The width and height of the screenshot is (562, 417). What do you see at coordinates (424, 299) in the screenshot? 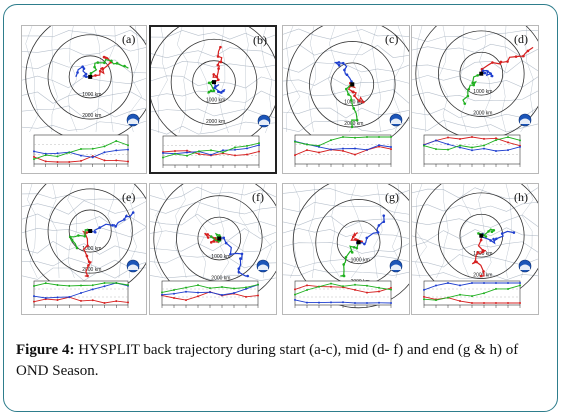
I see `profile-point` at bounding box center [424, 299].